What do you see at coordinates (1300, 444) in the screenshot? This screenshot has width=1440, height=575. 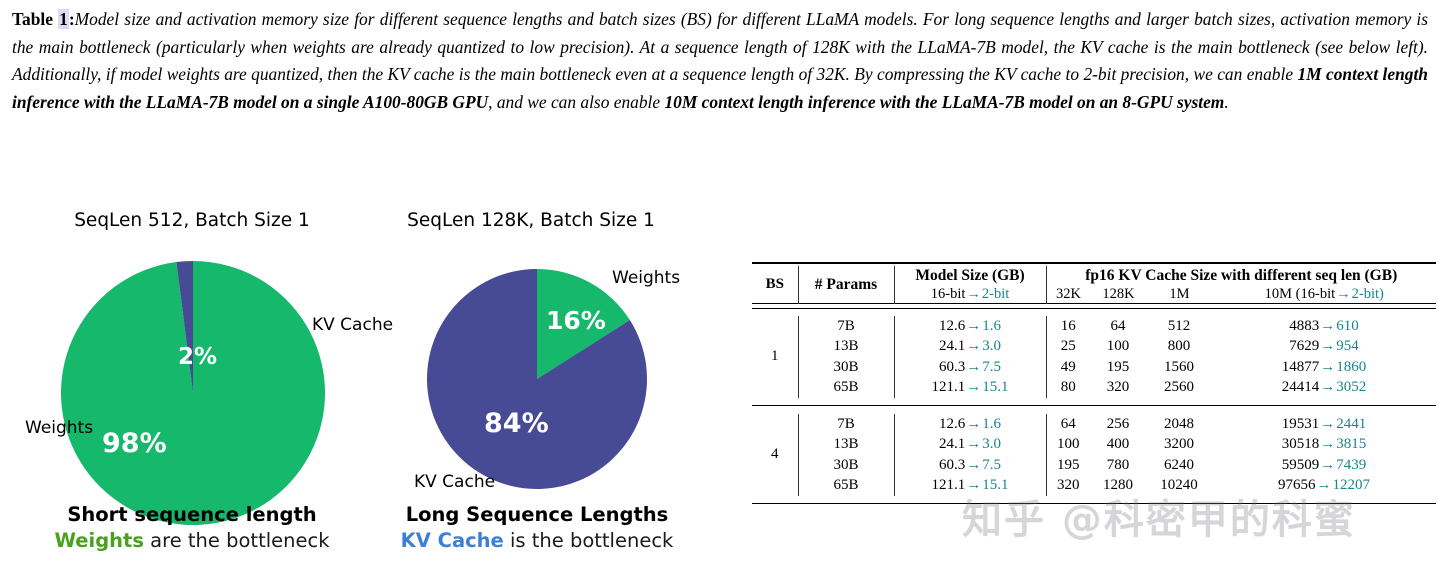 I see `kv-10m-16bit: 30518` at bounding box center [1300, 444].